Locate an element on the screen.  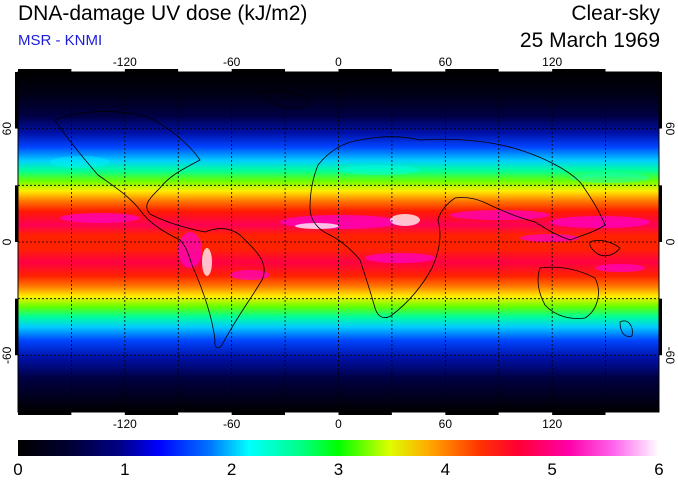
lon-tick-label-bottom: 0 is located at coordinates (338, 424).